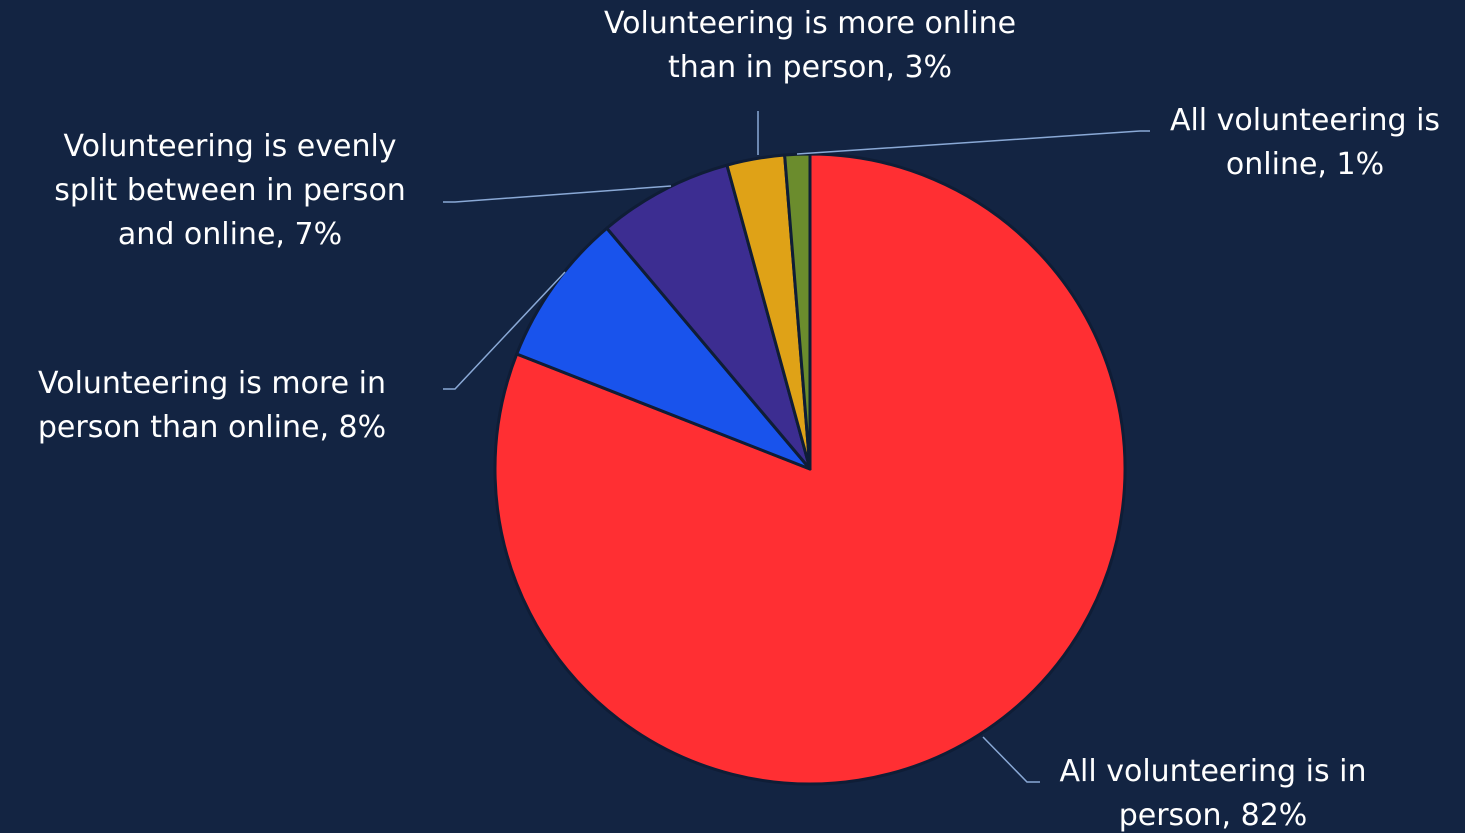 The image size is (1465, 833). Describe the element at coordinates (212, 383) in the screenshot. I see `slice-label-2-line-1: Volunteering is more in` at that location.